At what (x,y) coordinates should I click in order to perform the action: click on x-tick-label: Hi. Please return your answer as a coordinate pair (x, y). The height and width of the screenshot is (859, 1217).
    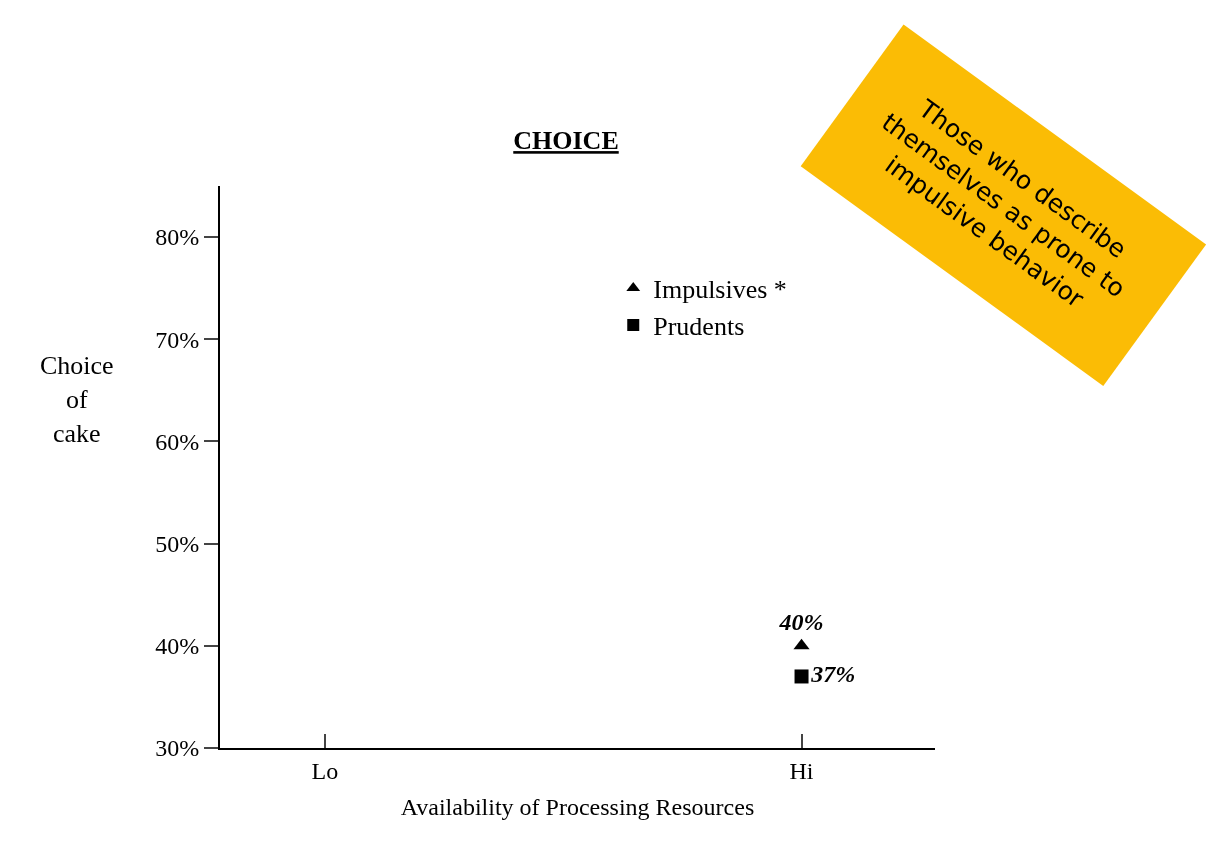
    Looking at the image, I should click on (801, 770).